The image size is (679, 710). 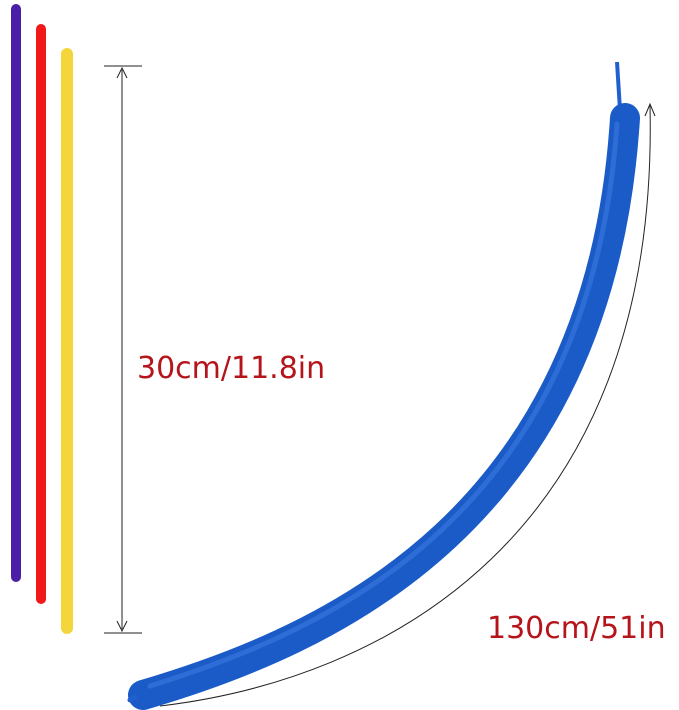 What do you see at coordinates (41, 314) in the screenshot?
I see `red-balloon` at bounding box center [41, 314].